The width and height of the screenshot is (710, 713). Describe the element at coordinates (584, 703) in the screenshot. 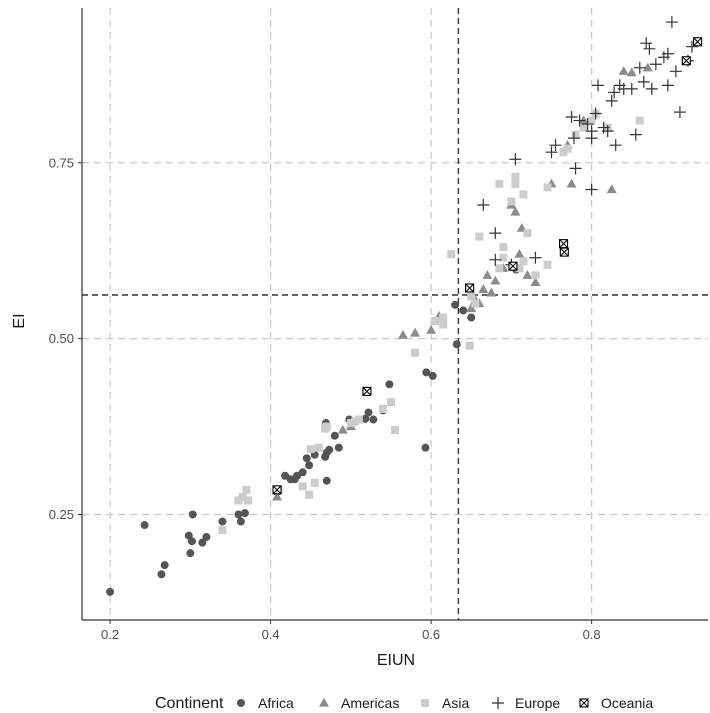

I see `legend-key-oceania` at that location.